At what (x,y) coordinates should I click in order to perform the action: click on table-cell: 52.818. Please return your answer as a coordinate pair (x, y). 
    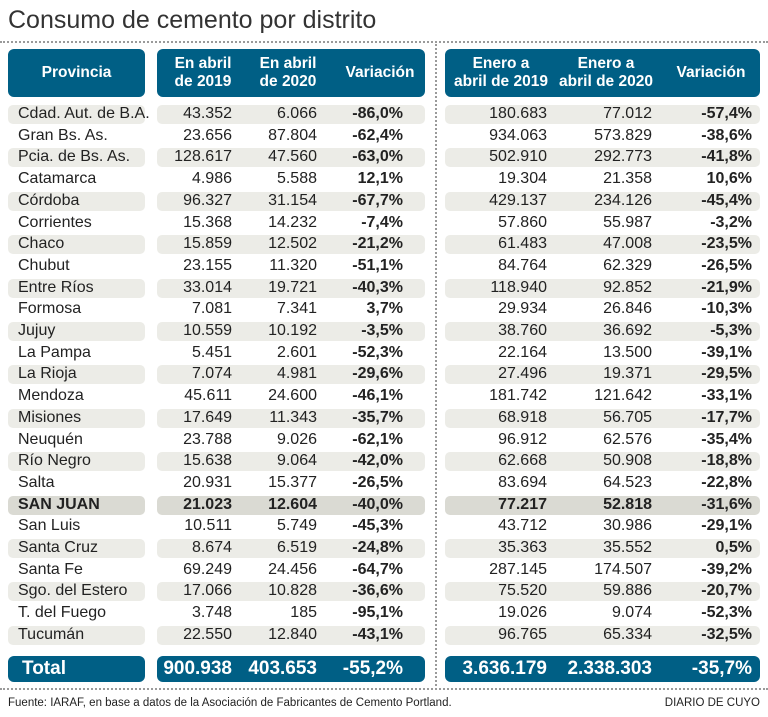
    Looking at the image, I should click on (627, 504).